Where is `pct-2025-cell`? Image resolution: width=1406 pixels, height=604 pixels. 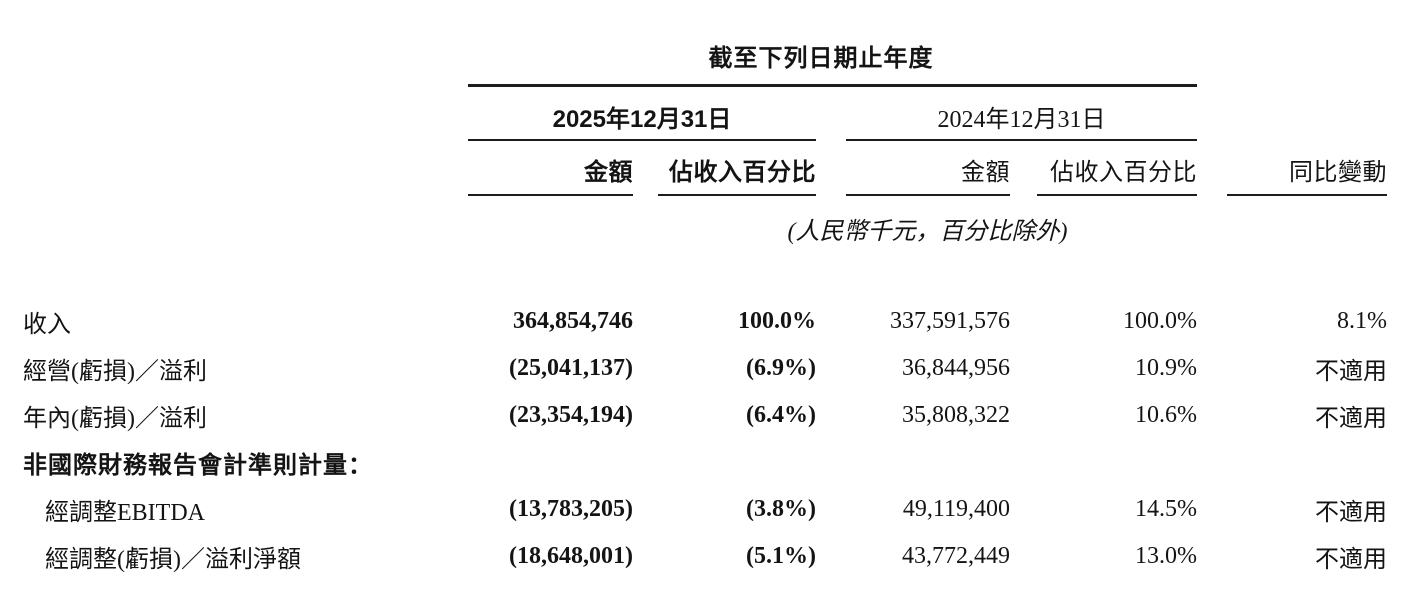
pct-2025-cell is located at coordinates (724, 462).